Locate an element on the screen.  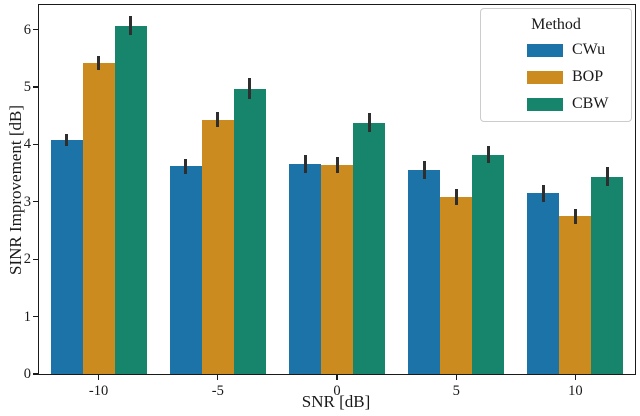
legend-item-bop: BOP is located at coordinates (579, 77).